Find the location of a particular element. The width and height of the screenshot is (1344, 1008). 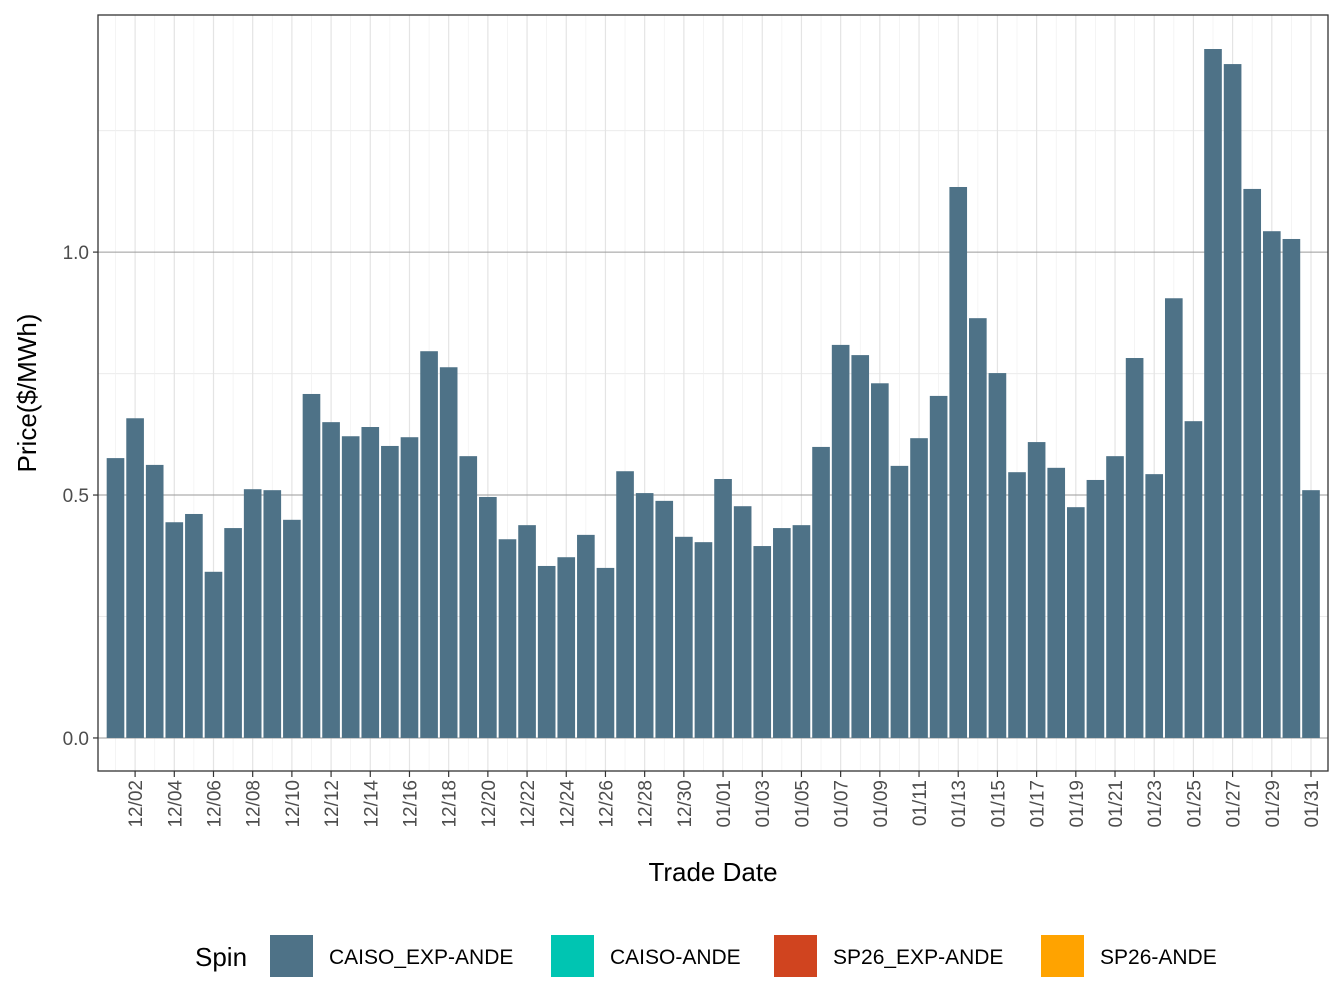

bar-01/03 is located at coordinates (762, 642).